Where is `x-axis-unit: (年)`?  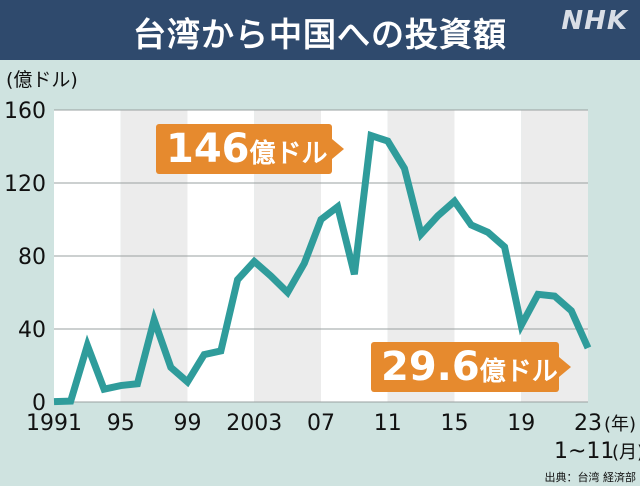
x-axis-unit: (年) is located at coordinates (620, 424).